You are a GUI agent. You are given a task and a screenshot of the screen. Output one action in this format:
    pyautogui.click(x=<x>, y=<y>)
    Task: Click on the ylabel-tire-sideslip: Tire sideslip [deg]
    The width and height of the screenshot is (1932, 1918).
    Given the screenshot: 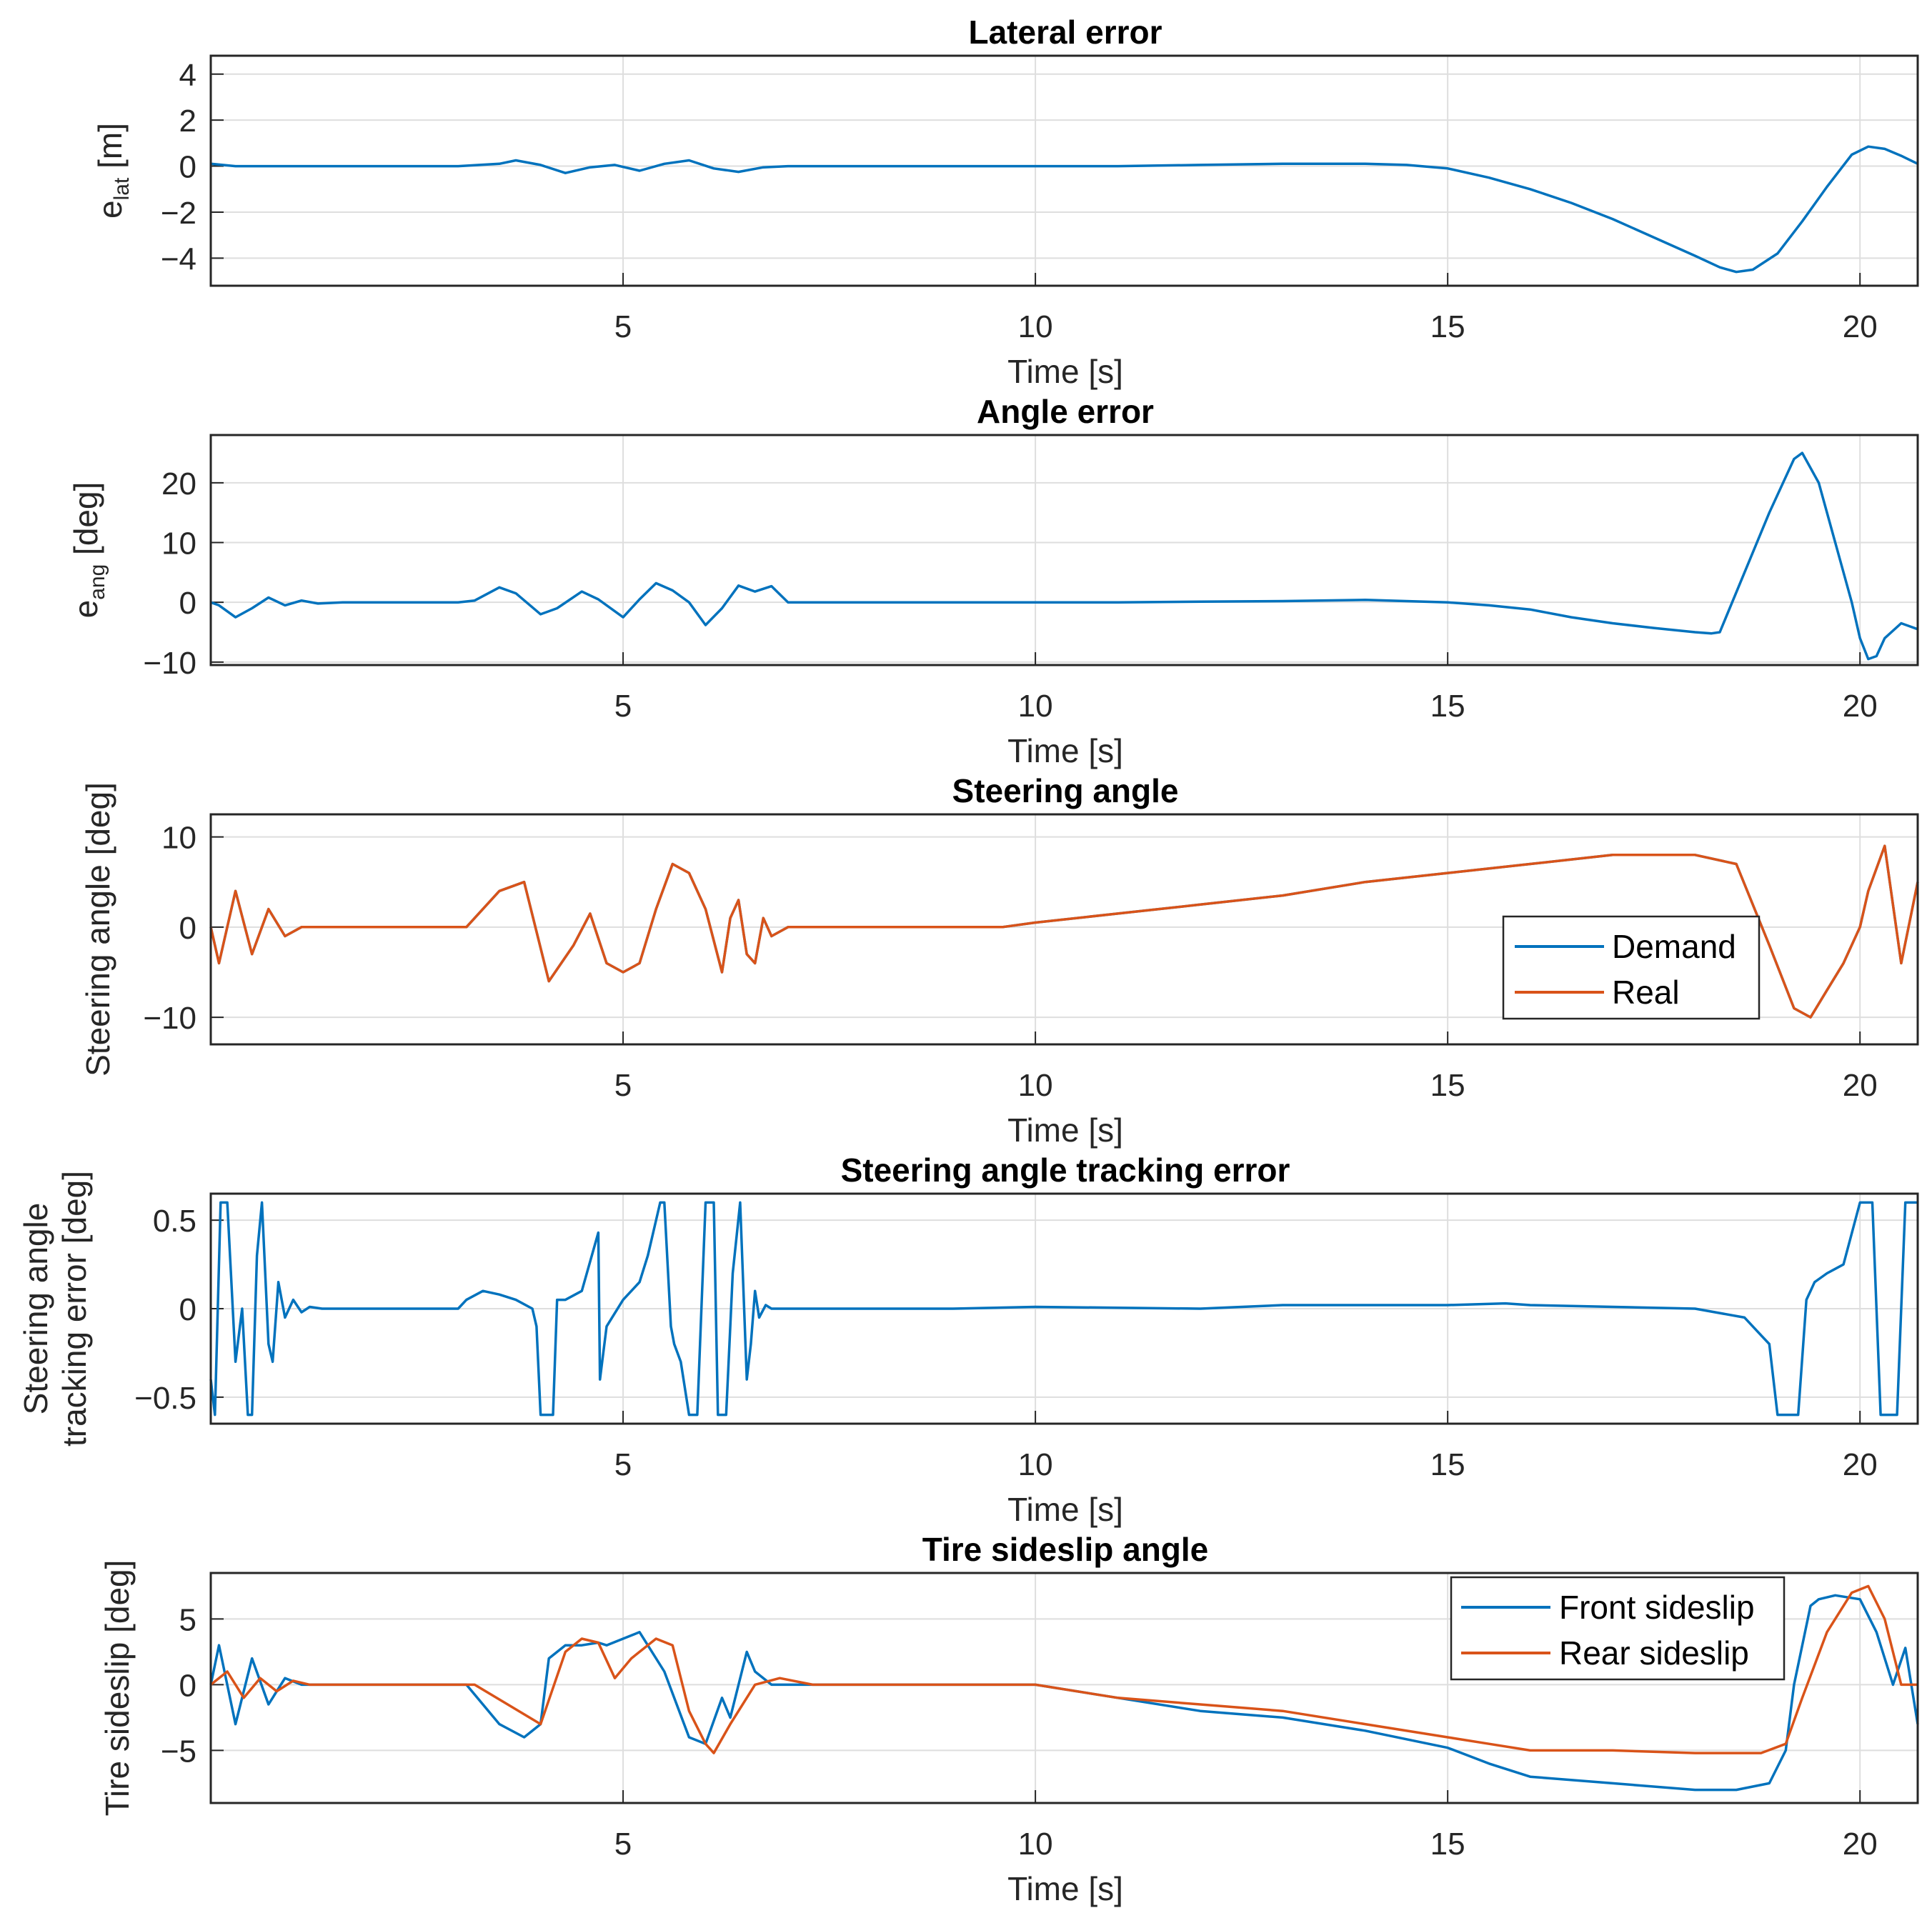 What is the action you would take?
    pyautogui.click(x=117, y=1688)
    